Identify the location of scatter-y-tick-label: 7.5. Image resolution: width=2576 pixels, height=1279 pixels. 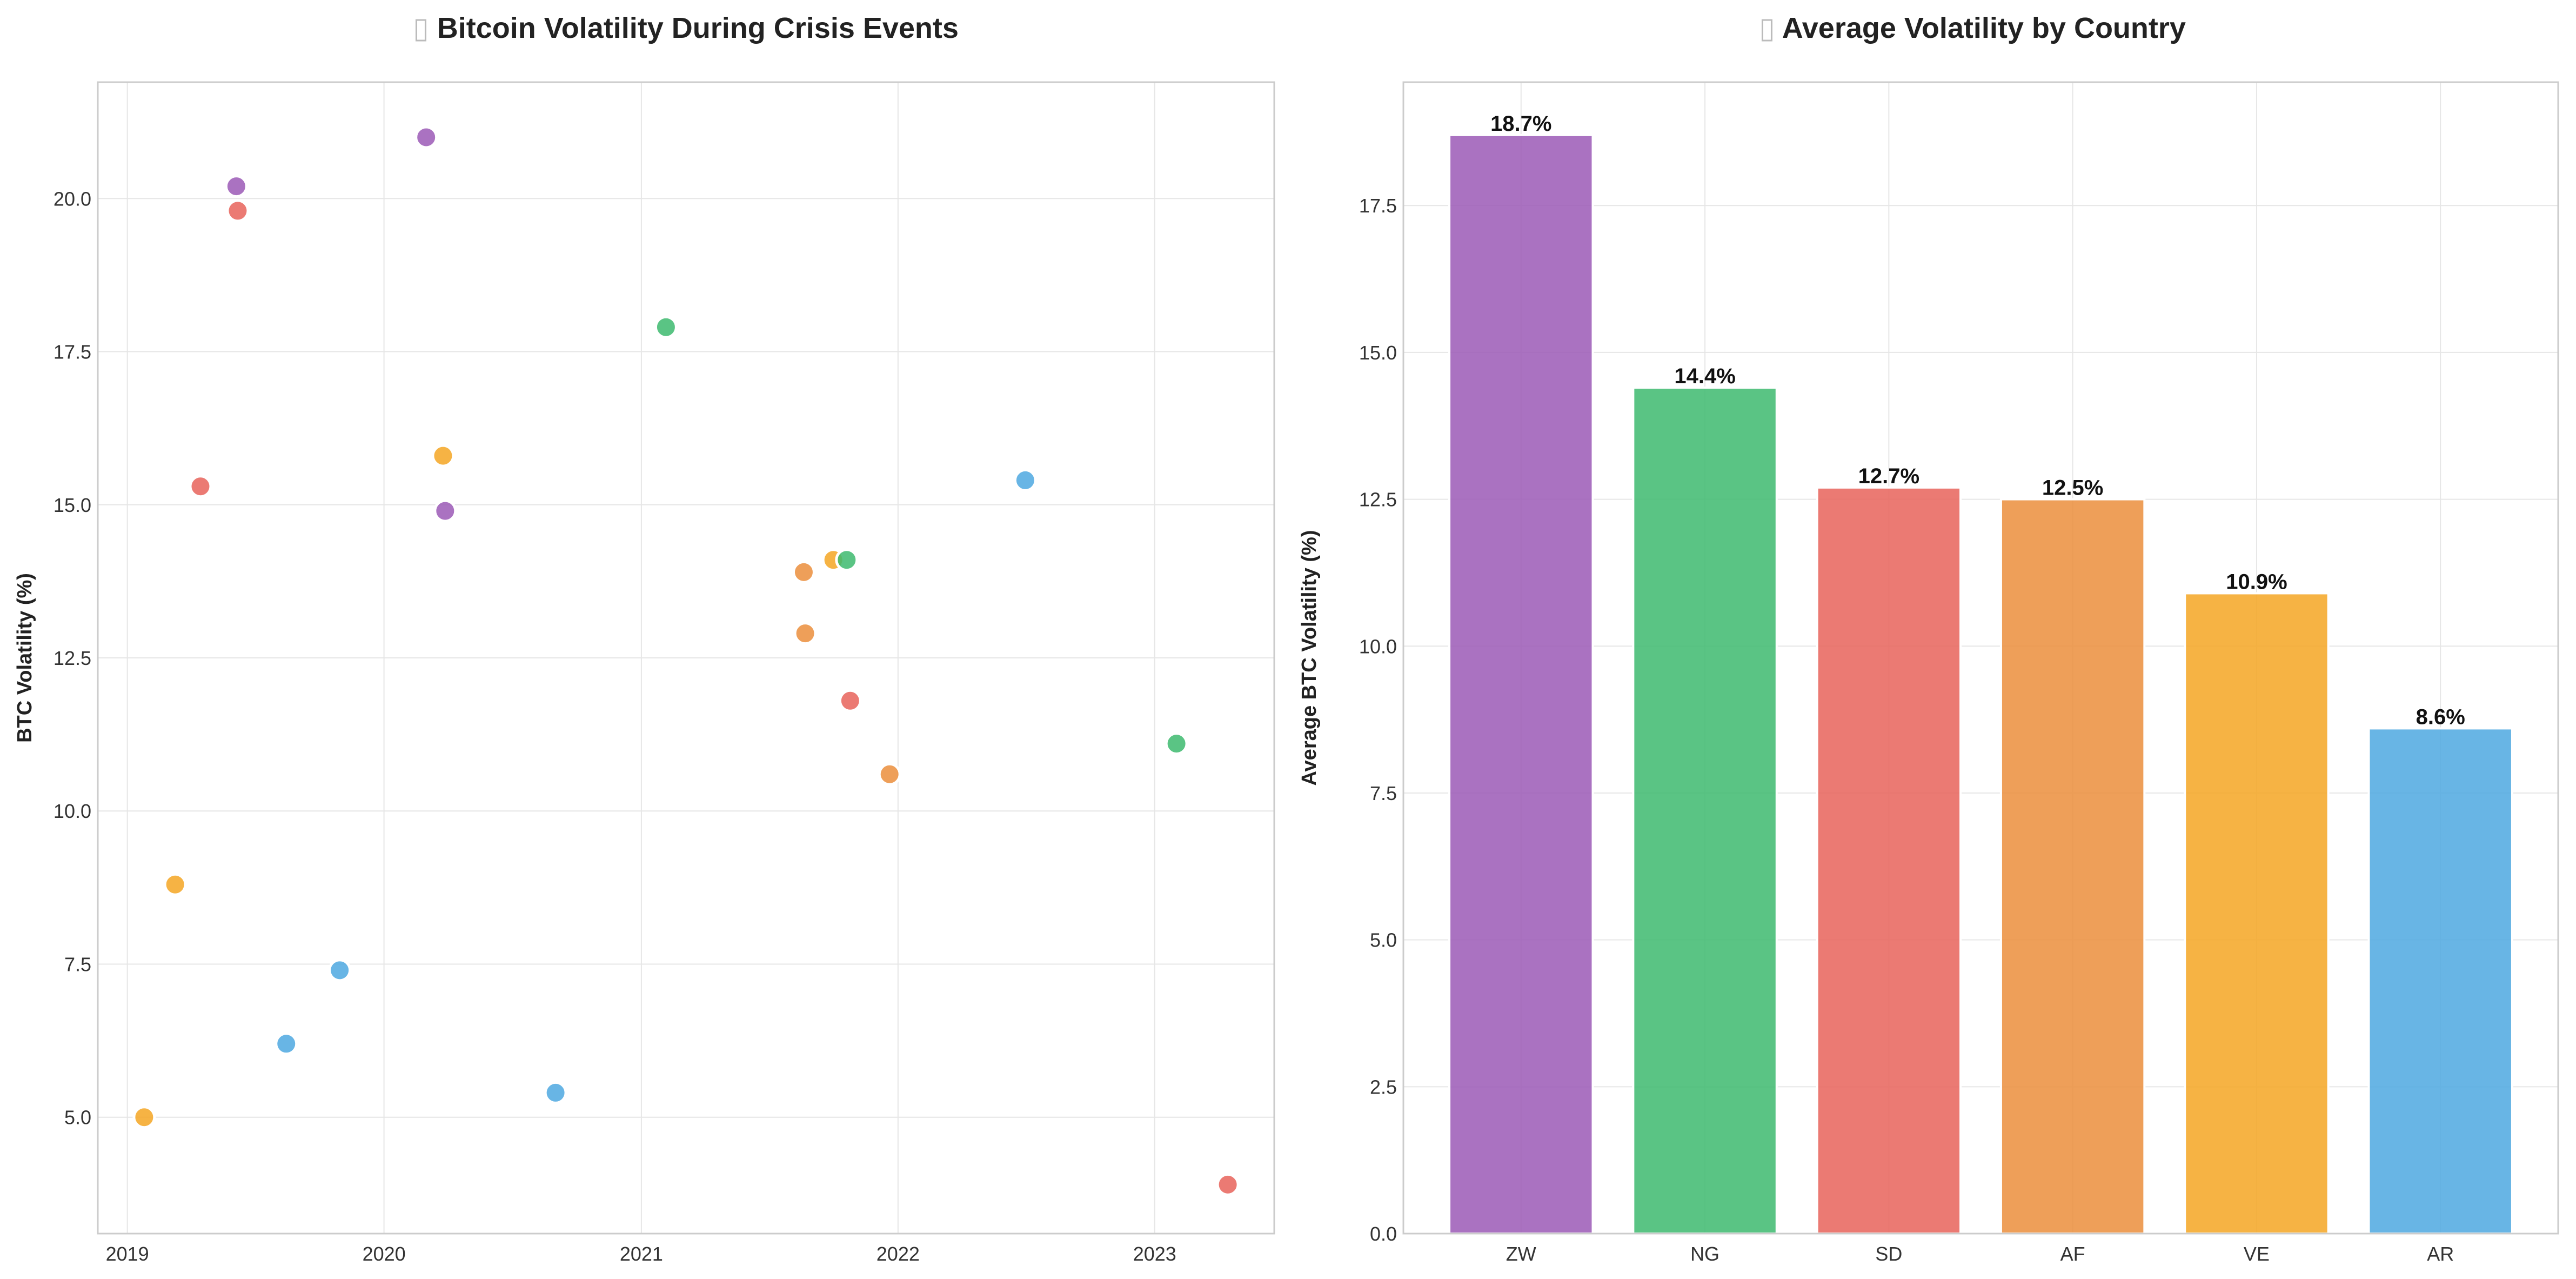
(77, 964).